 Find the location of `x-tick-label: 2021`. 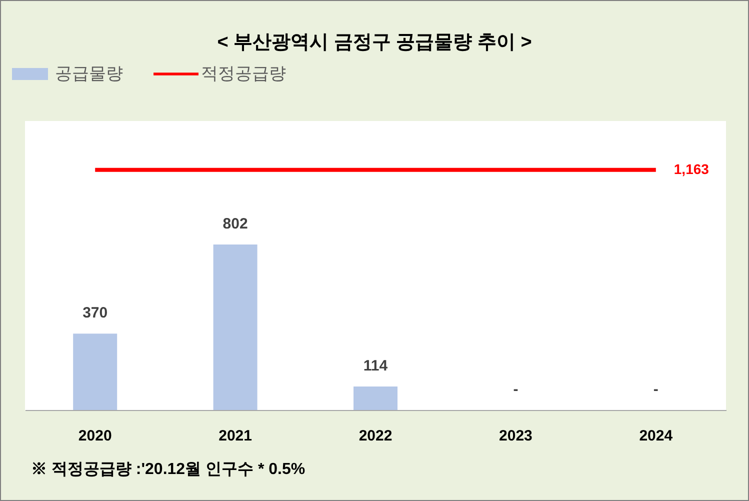

x-tick-label: 2021 is located at coordinates (235, 436).